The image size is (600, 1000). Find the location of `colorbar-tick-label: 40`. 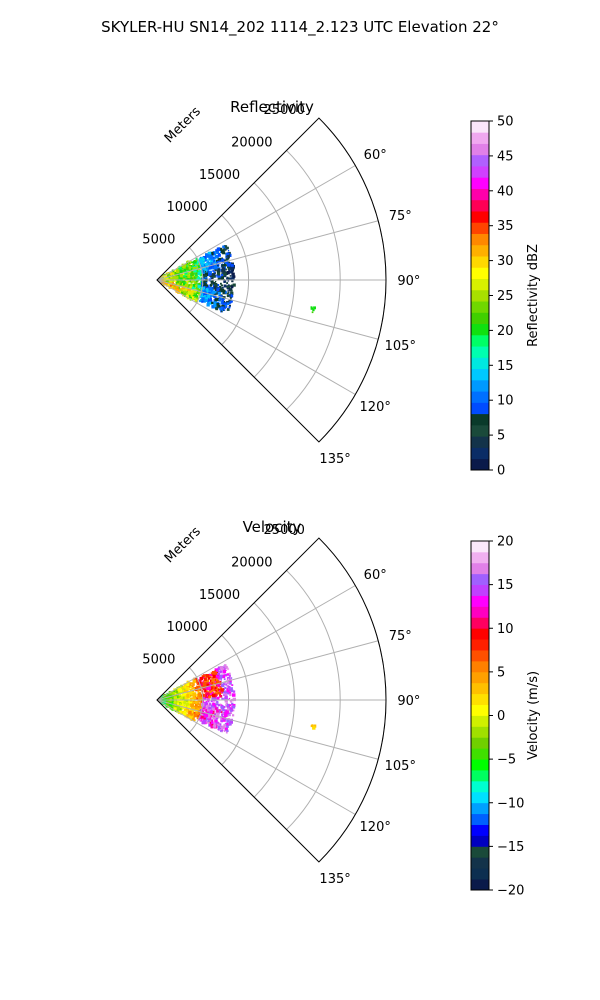

colorbar-tick-label: 40 is located at coordinates (505, 191).